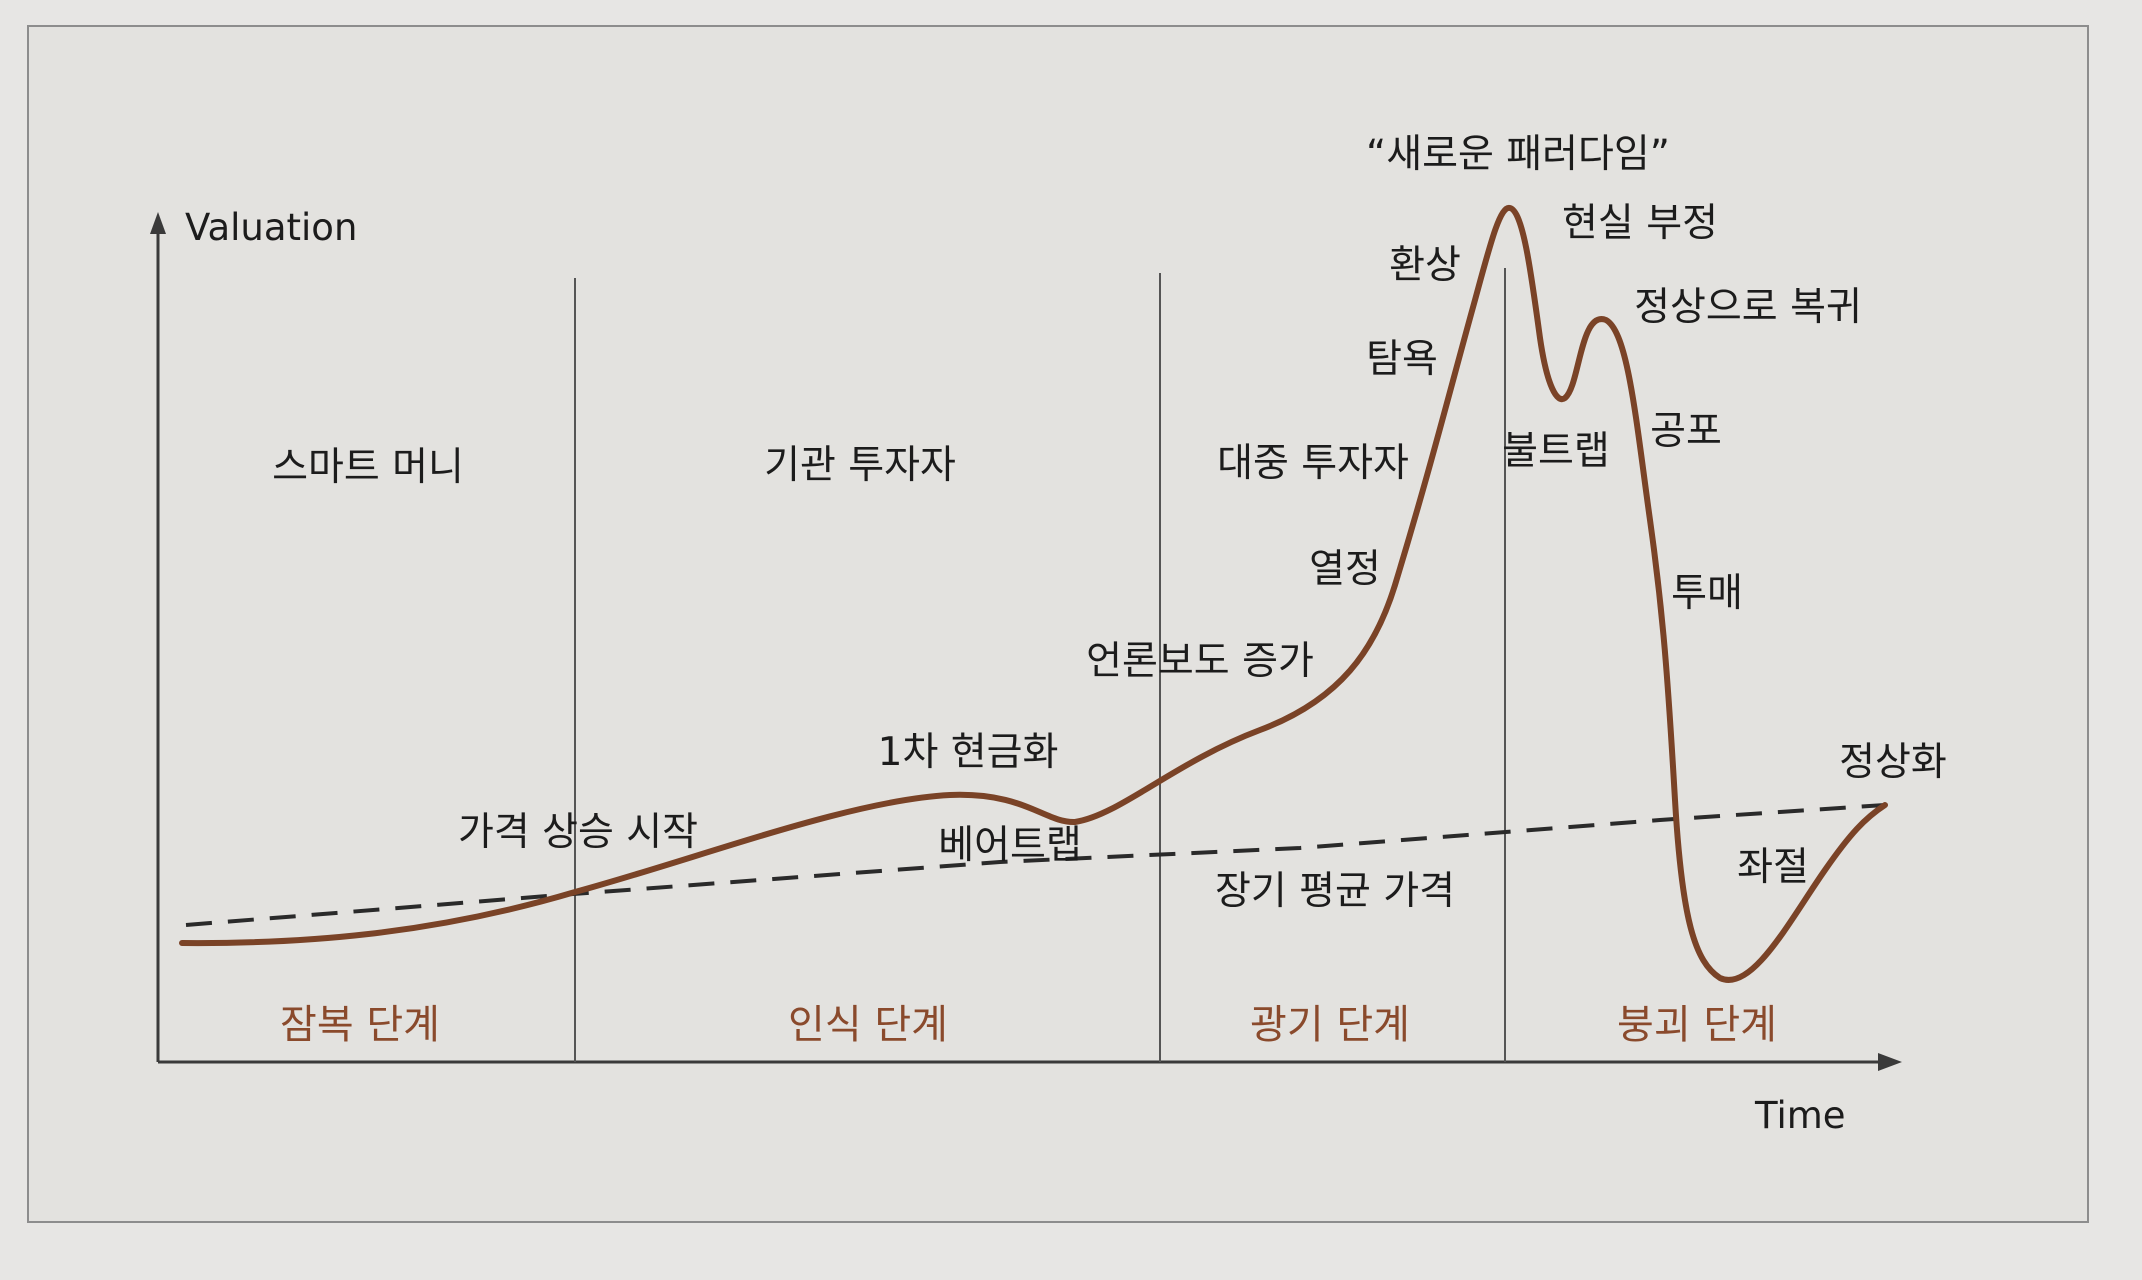 The height and width of the screenshot is (1280, 2142). I want to click on label-delusion: 환상, so click(1425, 265).